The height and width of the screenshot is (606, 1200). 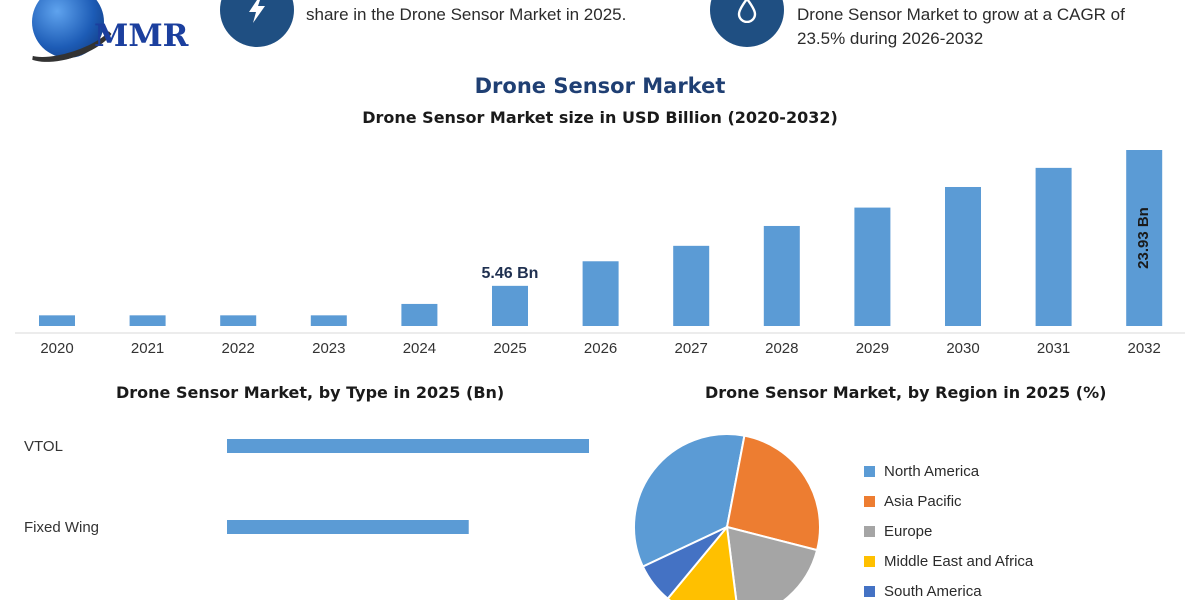 I want to click on legend-label: South America, so click(x=933, y=591).